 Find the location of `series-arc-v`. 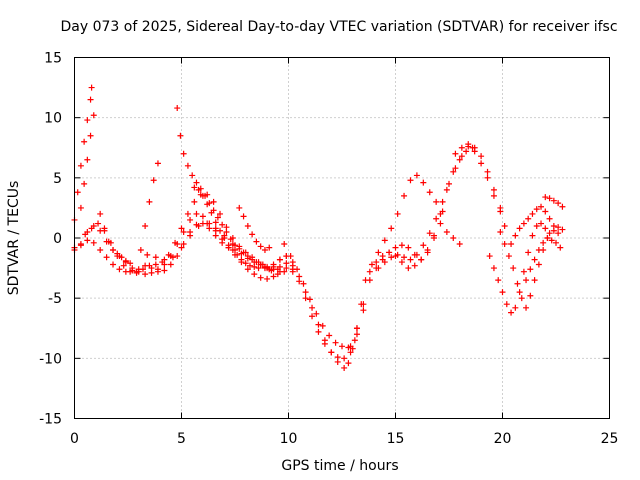

series-arc-v is located at coordinates (535, 225).